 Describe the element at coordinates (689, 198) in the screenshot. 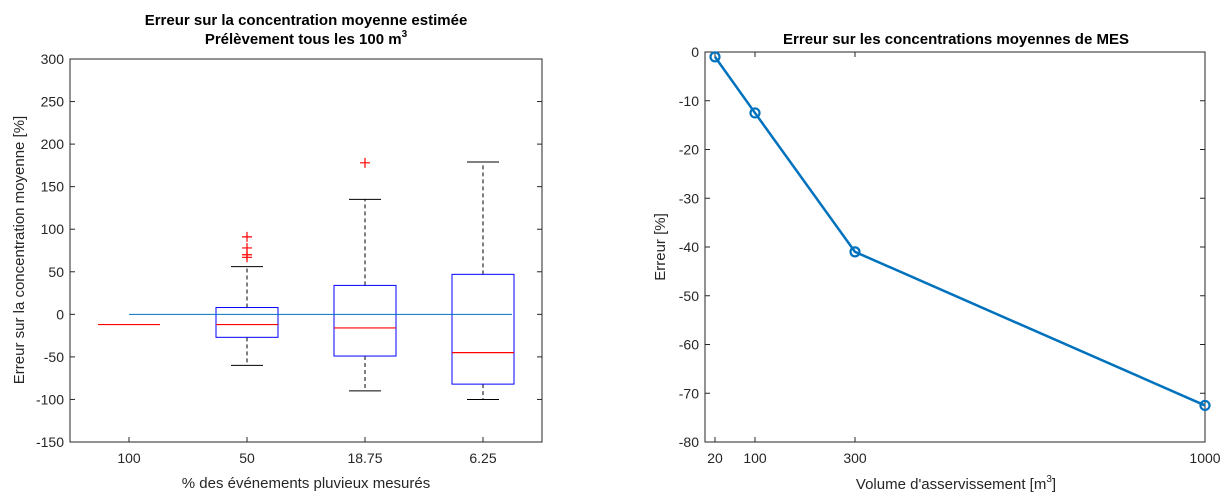

I see `line-chart-y-tick-label: -30` at that location.